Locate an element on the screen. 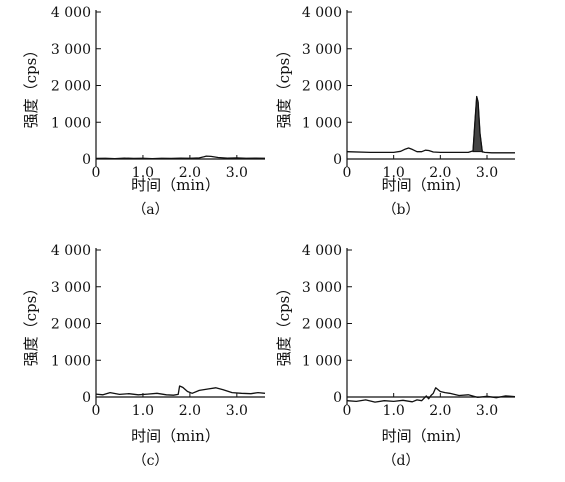  panel-label: （a） is located at coordinates (150, 210).